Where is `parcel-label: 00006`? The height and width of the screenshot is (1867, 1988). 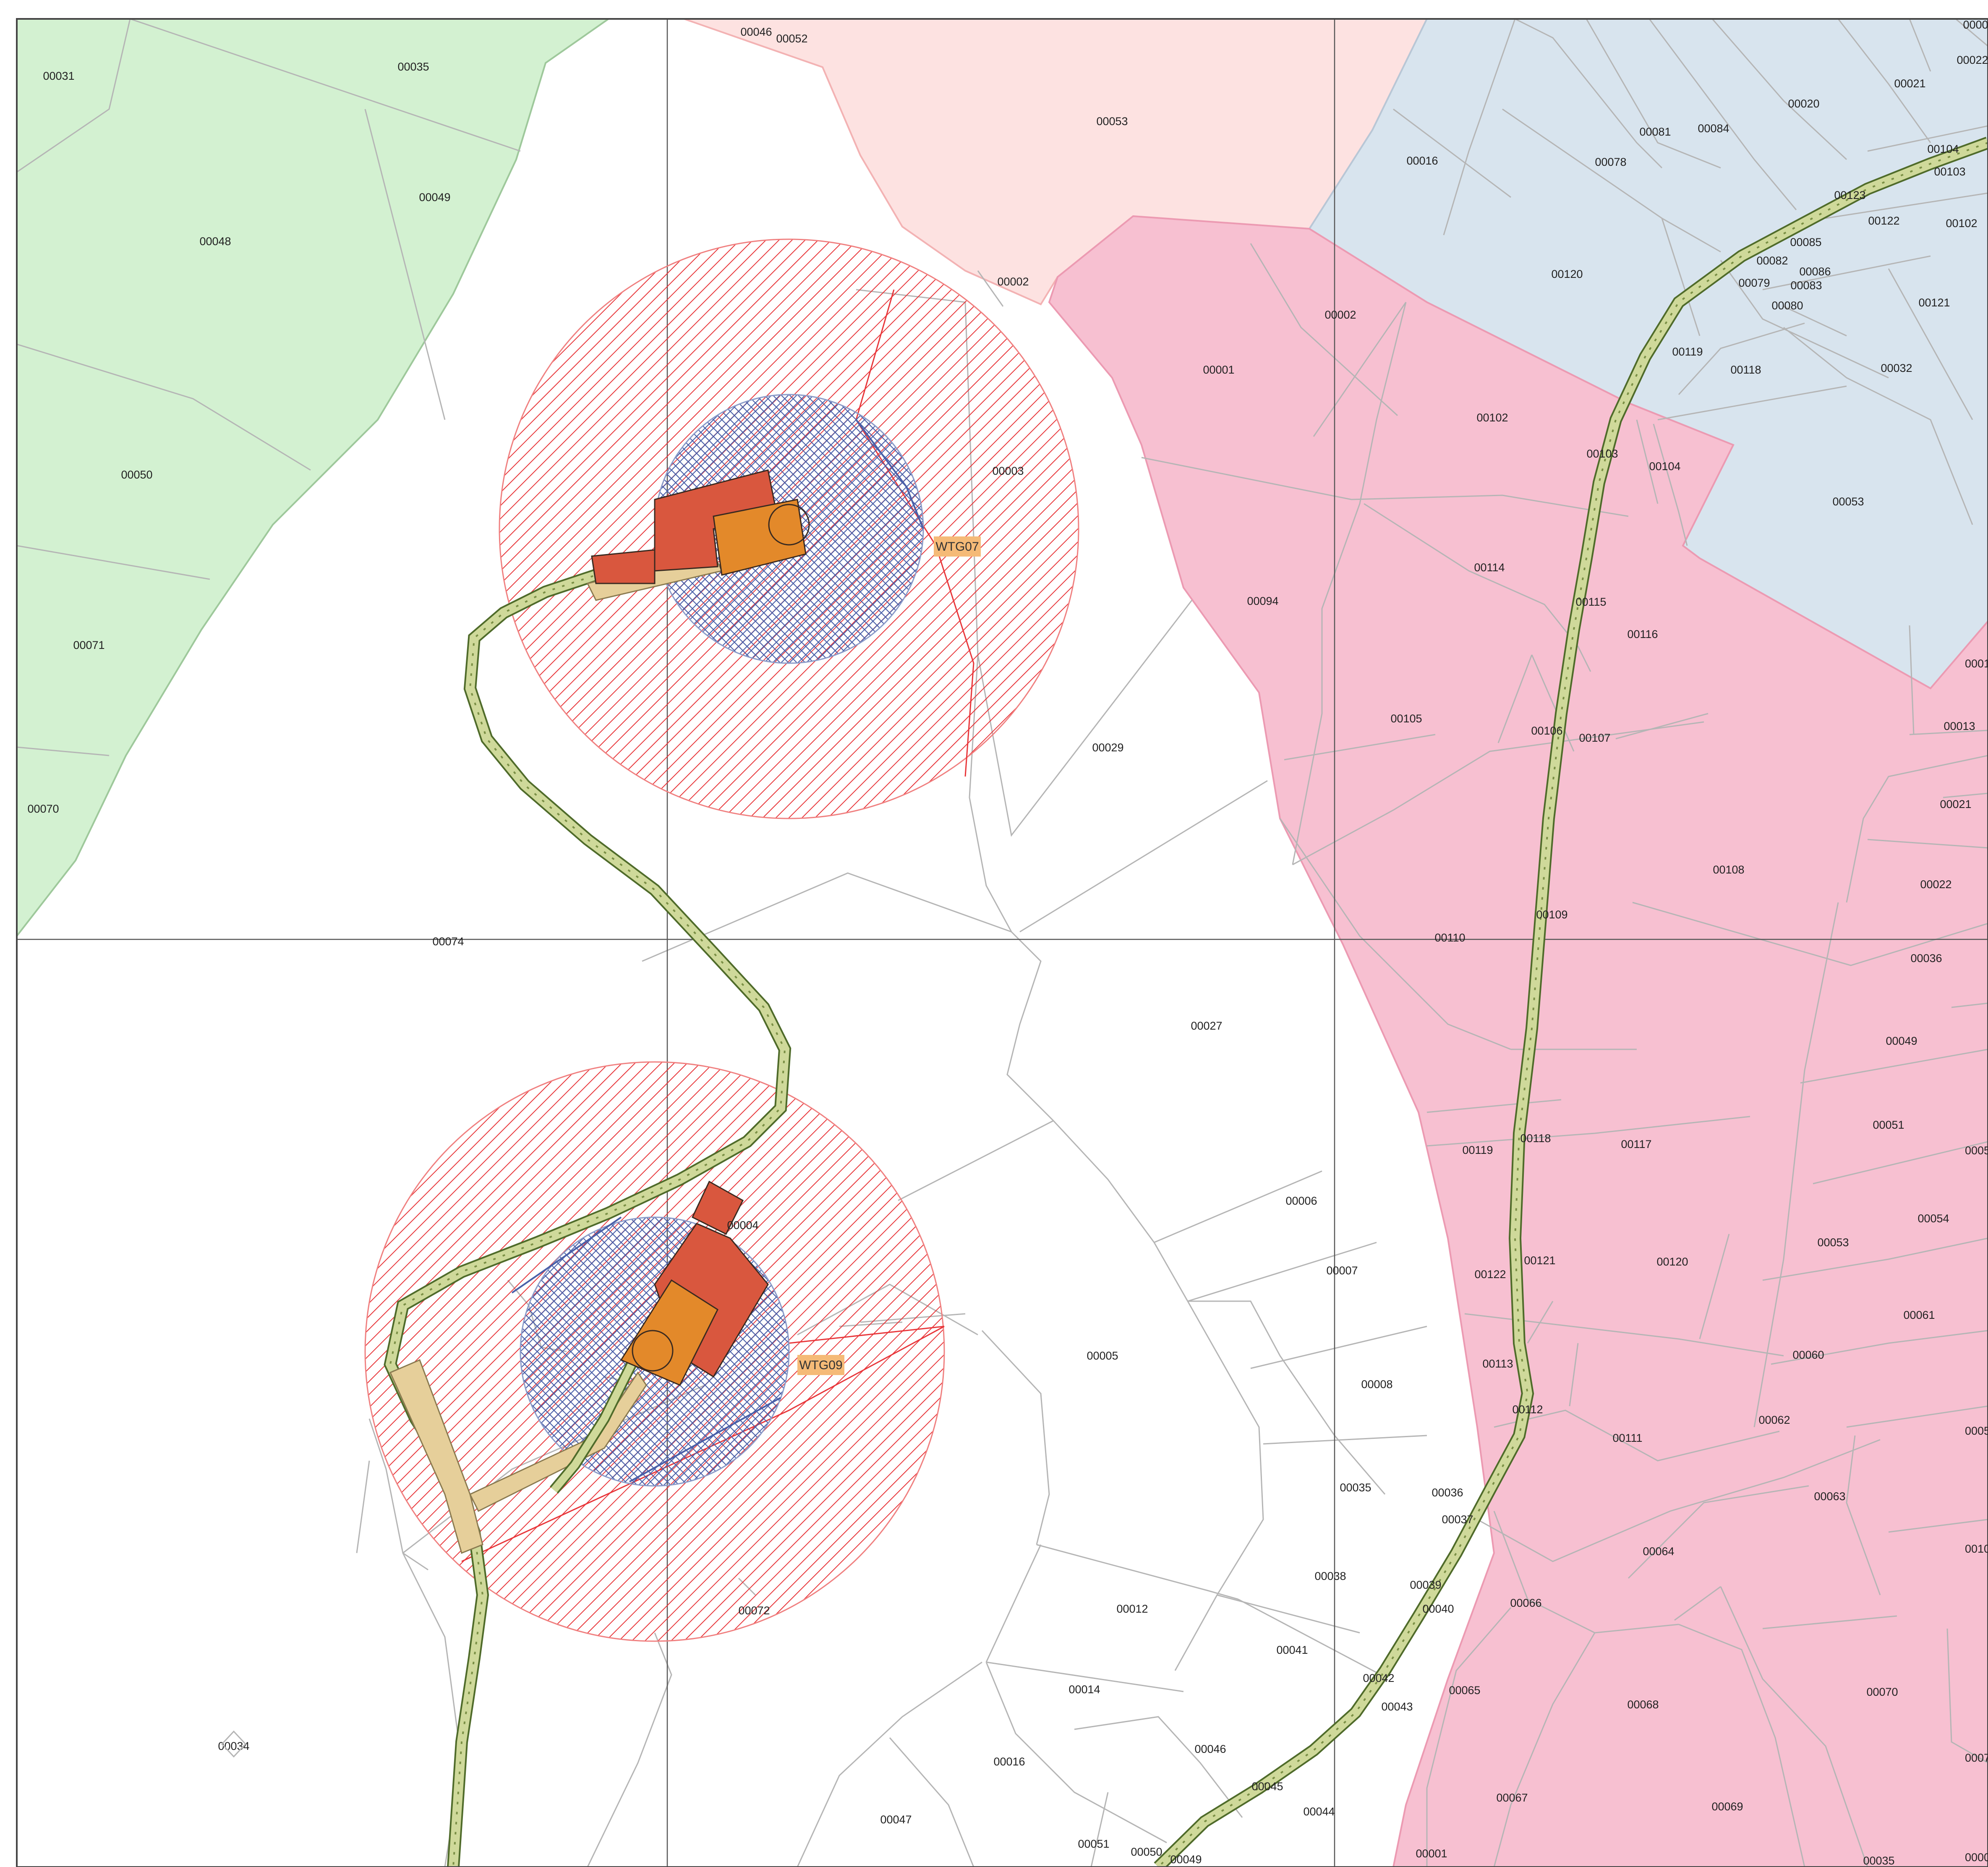 parcel-label: 00006 is located at coordinates (1301, 1201).